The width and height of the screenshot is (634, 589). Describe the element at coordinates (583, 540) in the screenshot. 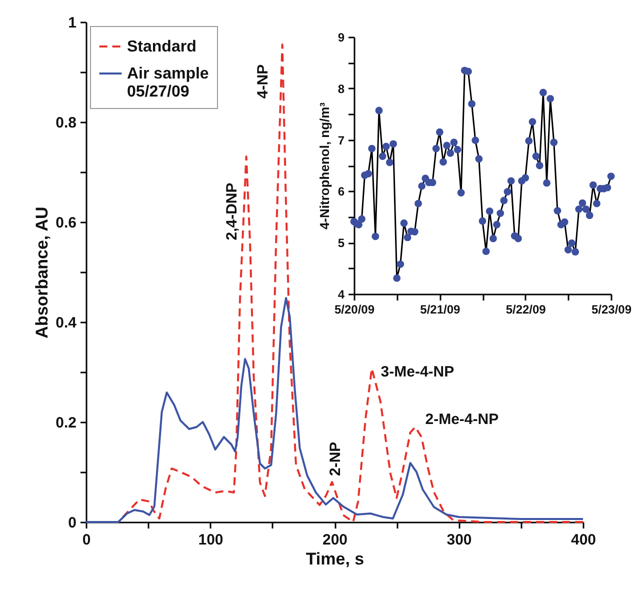

I see `x-tick-label: 400` at that location.